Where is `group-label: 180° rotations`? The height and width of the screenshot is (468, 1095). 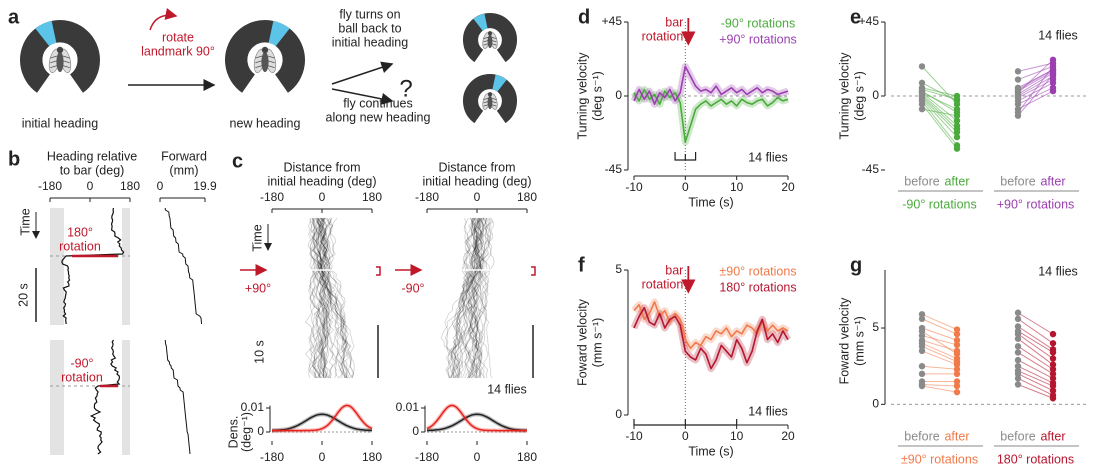
group-label: 180° rotations is located at coordinates (1035, 459).